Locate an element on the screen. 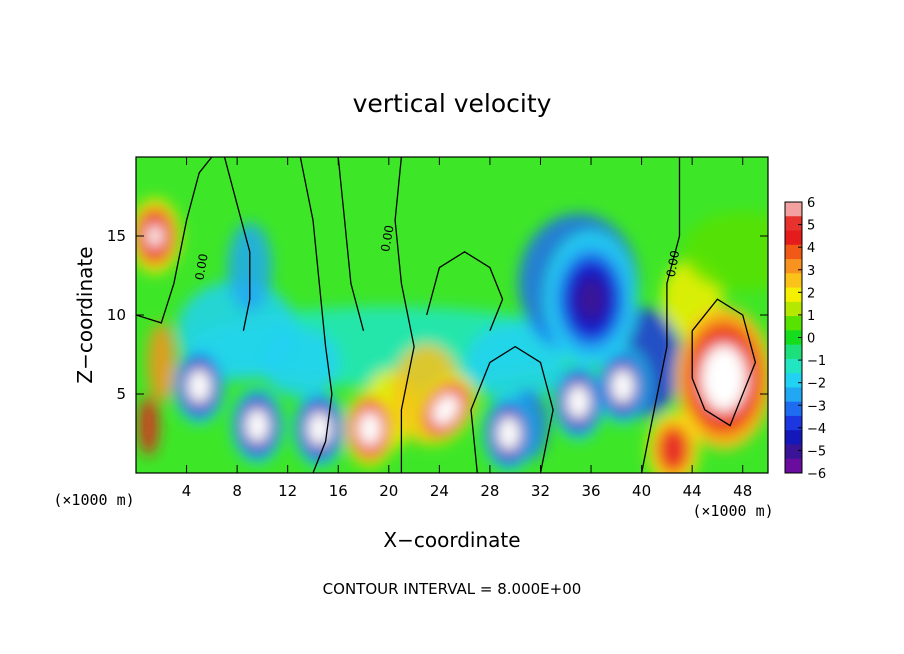 This screenshot has width=904, height=654. x-tick-label: 28 is located at coordinates (489, 491).